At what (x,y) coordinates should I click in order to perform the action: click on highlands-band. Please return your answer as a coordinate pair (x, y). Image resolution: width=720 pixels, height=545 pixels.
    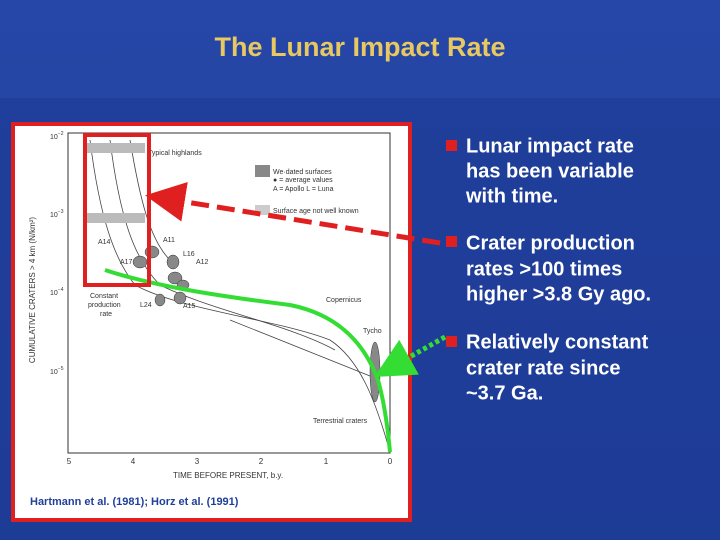
    Looking at the image, I should click on (115, 148).